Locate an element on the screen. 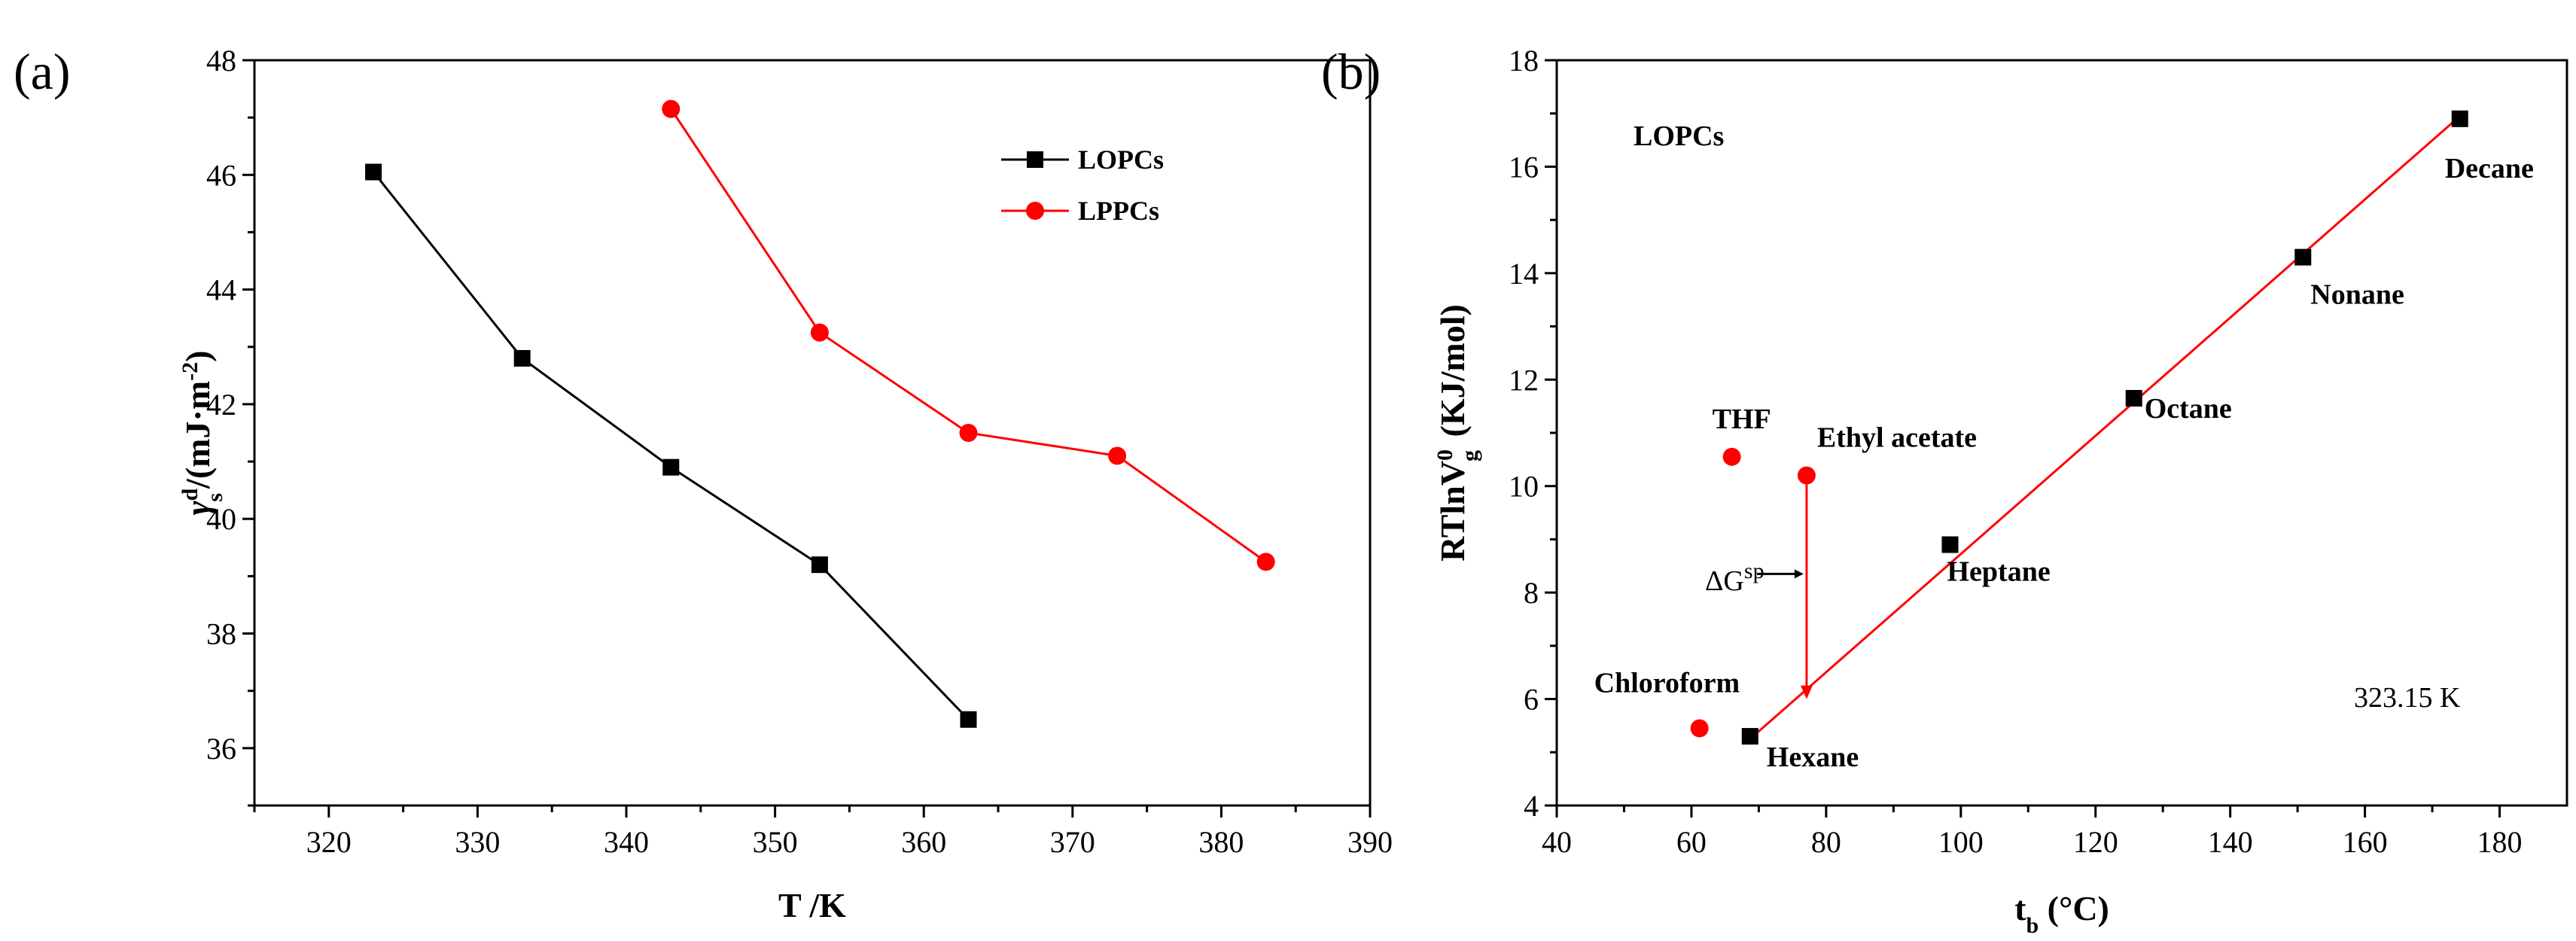 The image size is (2576, 941). probe-label-chloroform: Chloroform is located at coordinates (1667, 683).